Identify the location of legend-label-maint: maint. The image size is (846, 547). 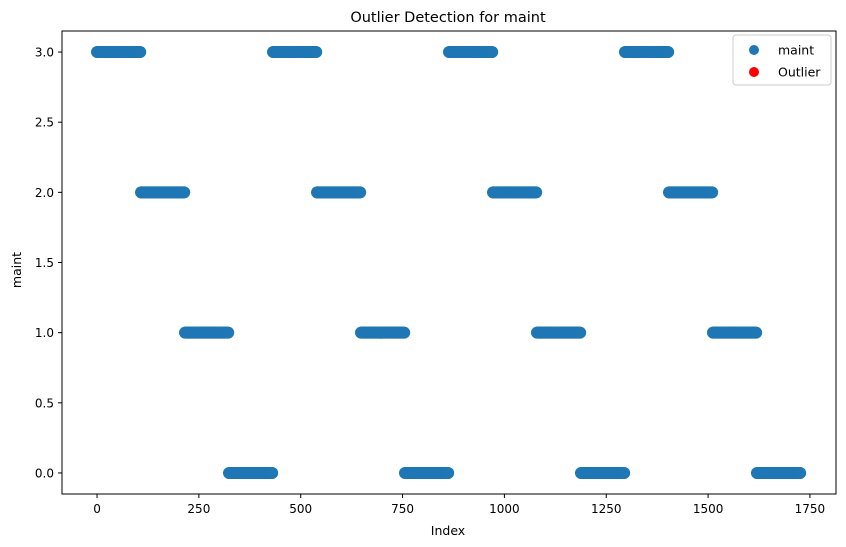
(796, 50).